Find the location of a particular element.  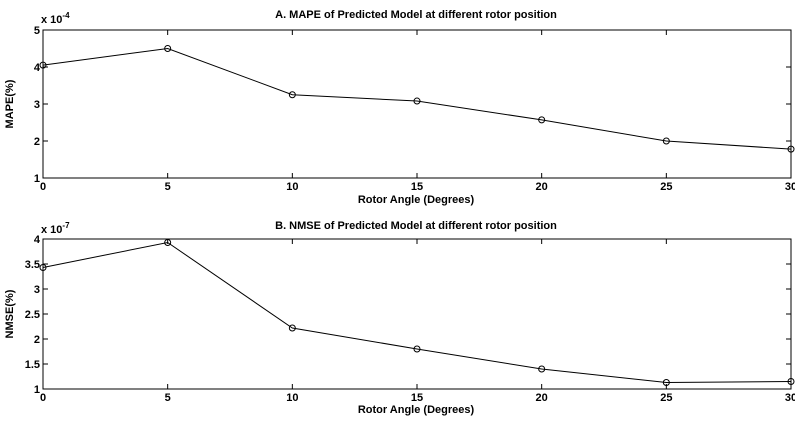

y-axis-label-a: MAPE(%) is located at coordinates (10, 103).